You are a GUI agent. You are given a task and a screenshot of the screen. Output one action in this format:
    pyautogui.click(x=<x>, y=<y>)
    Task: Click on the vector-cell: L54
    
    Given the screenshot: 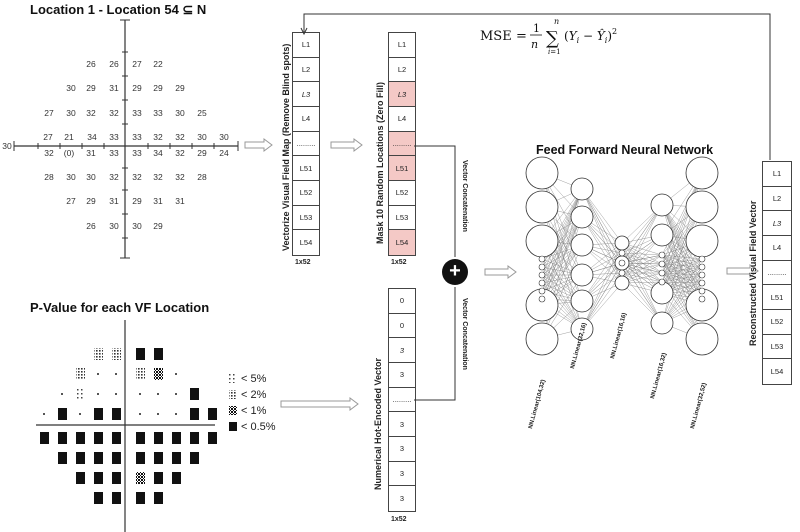 What is the action you would take?
    pyautogui.click(x=402, y=242)
    